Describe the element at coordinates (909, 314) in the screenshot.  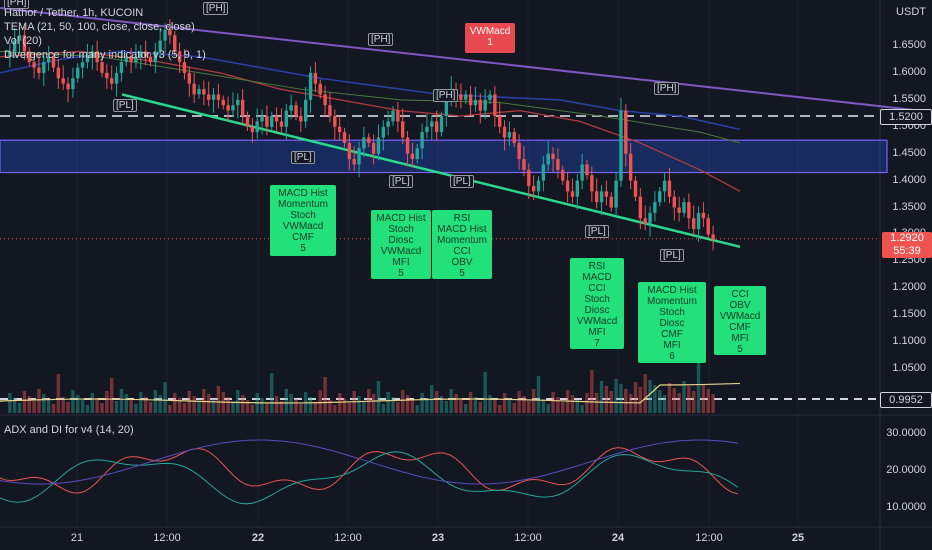
I see `price-axis-label: 1.1500` at that location.